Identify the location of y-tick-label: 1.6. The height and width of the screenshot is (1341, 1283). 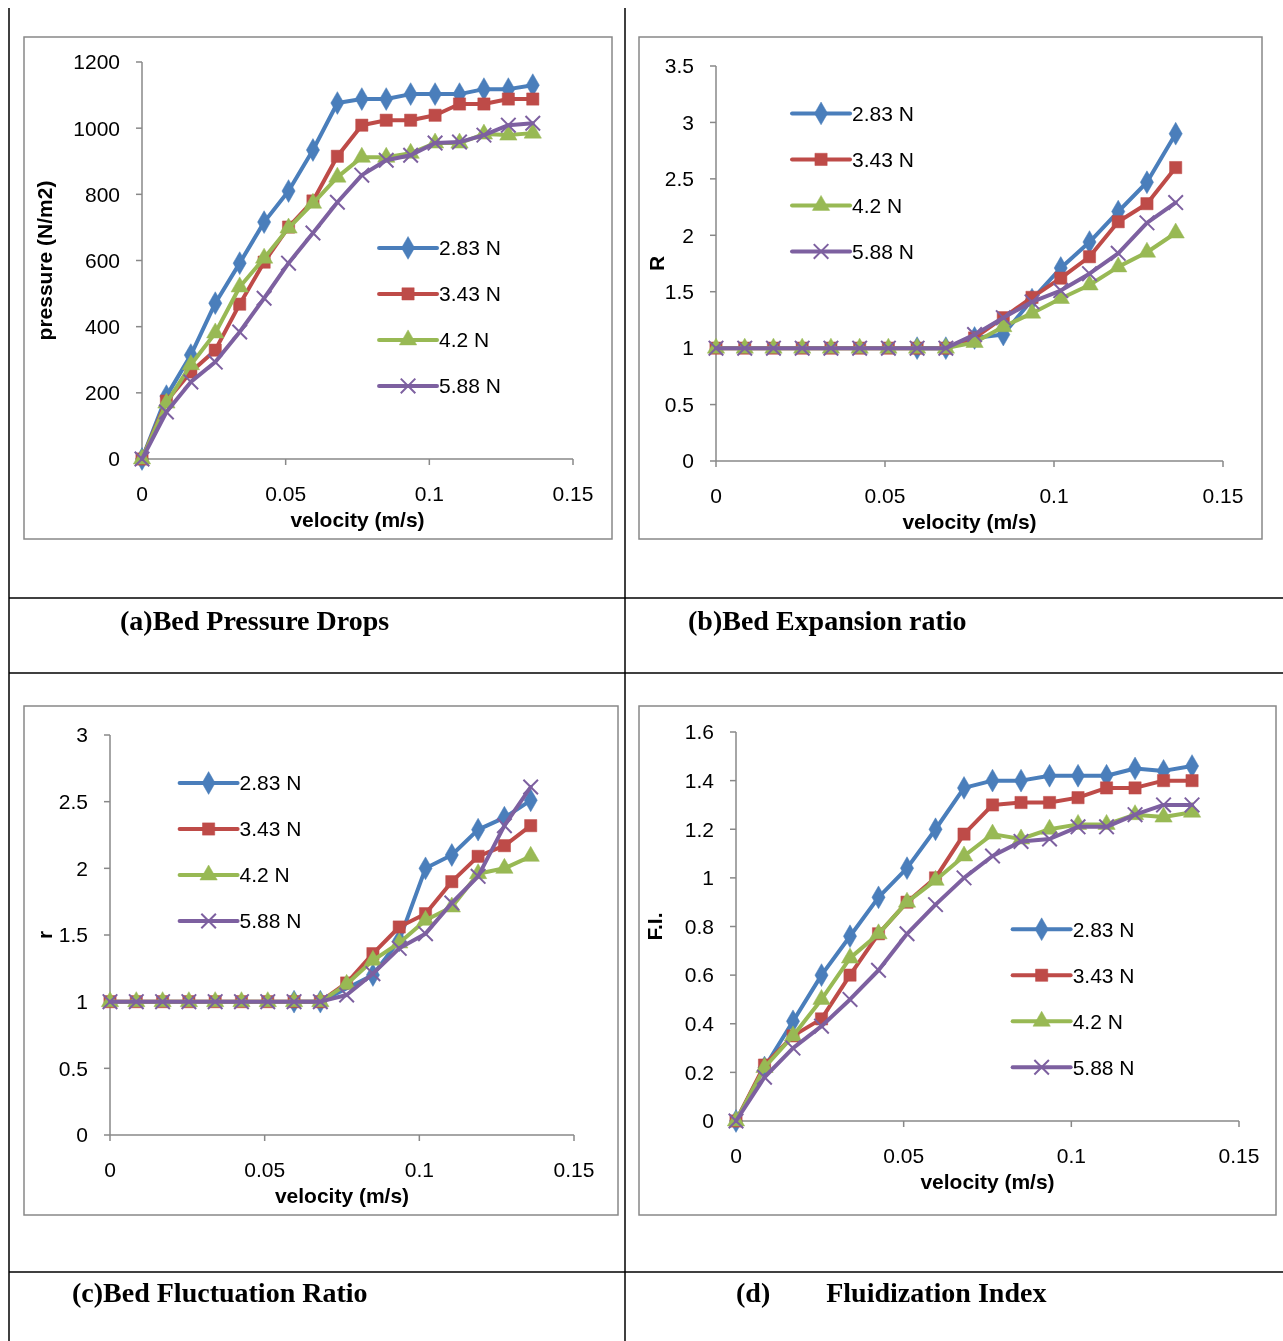
(699, 732).